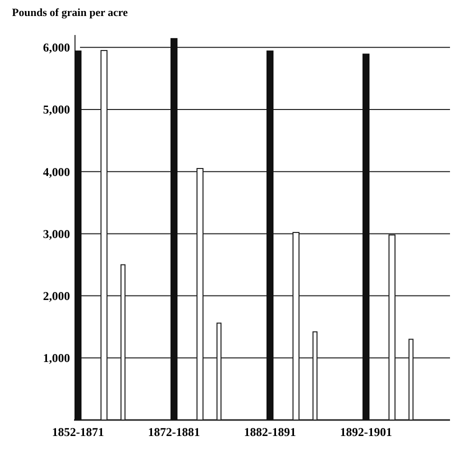 Image resolution: width=470 pixels, height=450 pixels. What do you see at coordinates (56, 358) in the screenshot?
I see `y-tick-label: 1,000` at bounding box center [56, 358].